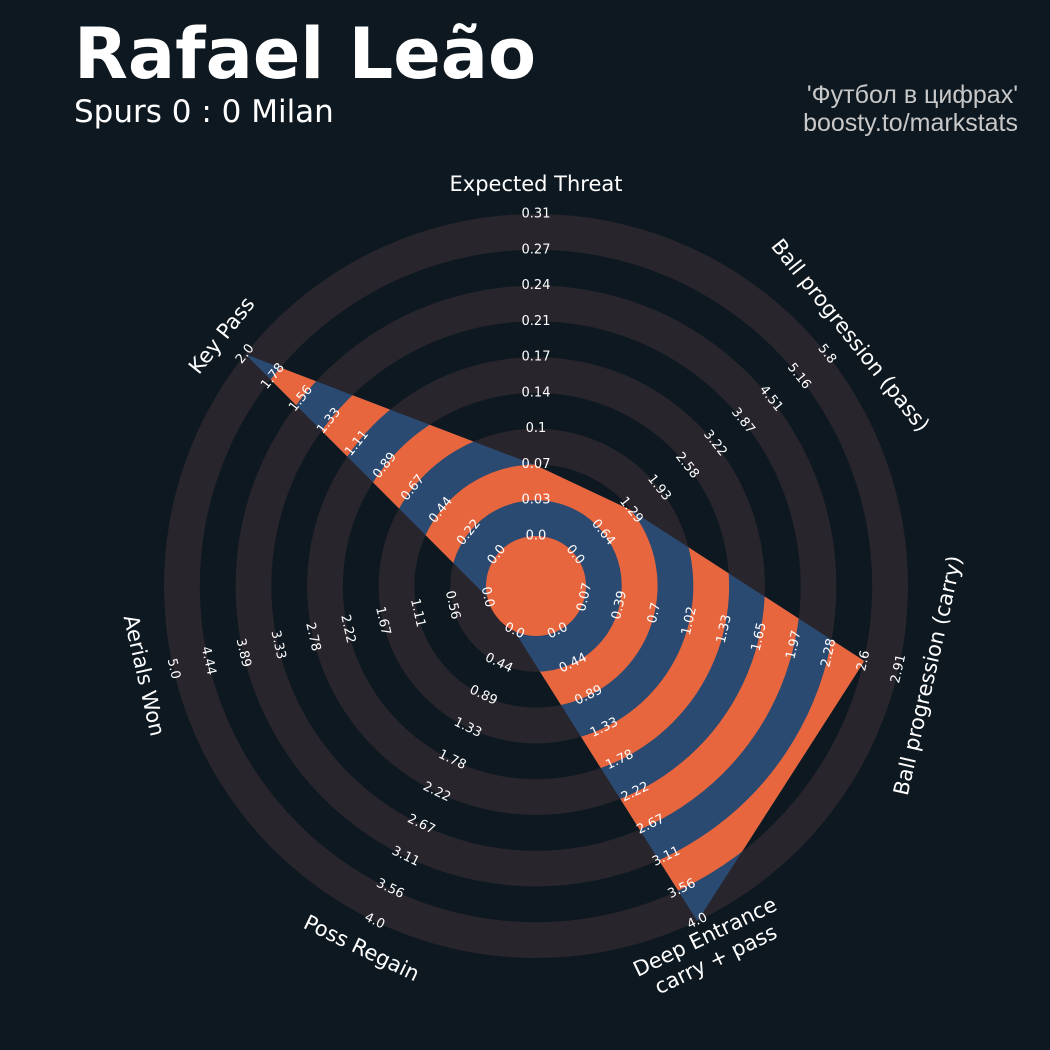 The width and height of the screenshot is (1050, 1050). I want to click on tick-label: 2.78, so click(312, 637).